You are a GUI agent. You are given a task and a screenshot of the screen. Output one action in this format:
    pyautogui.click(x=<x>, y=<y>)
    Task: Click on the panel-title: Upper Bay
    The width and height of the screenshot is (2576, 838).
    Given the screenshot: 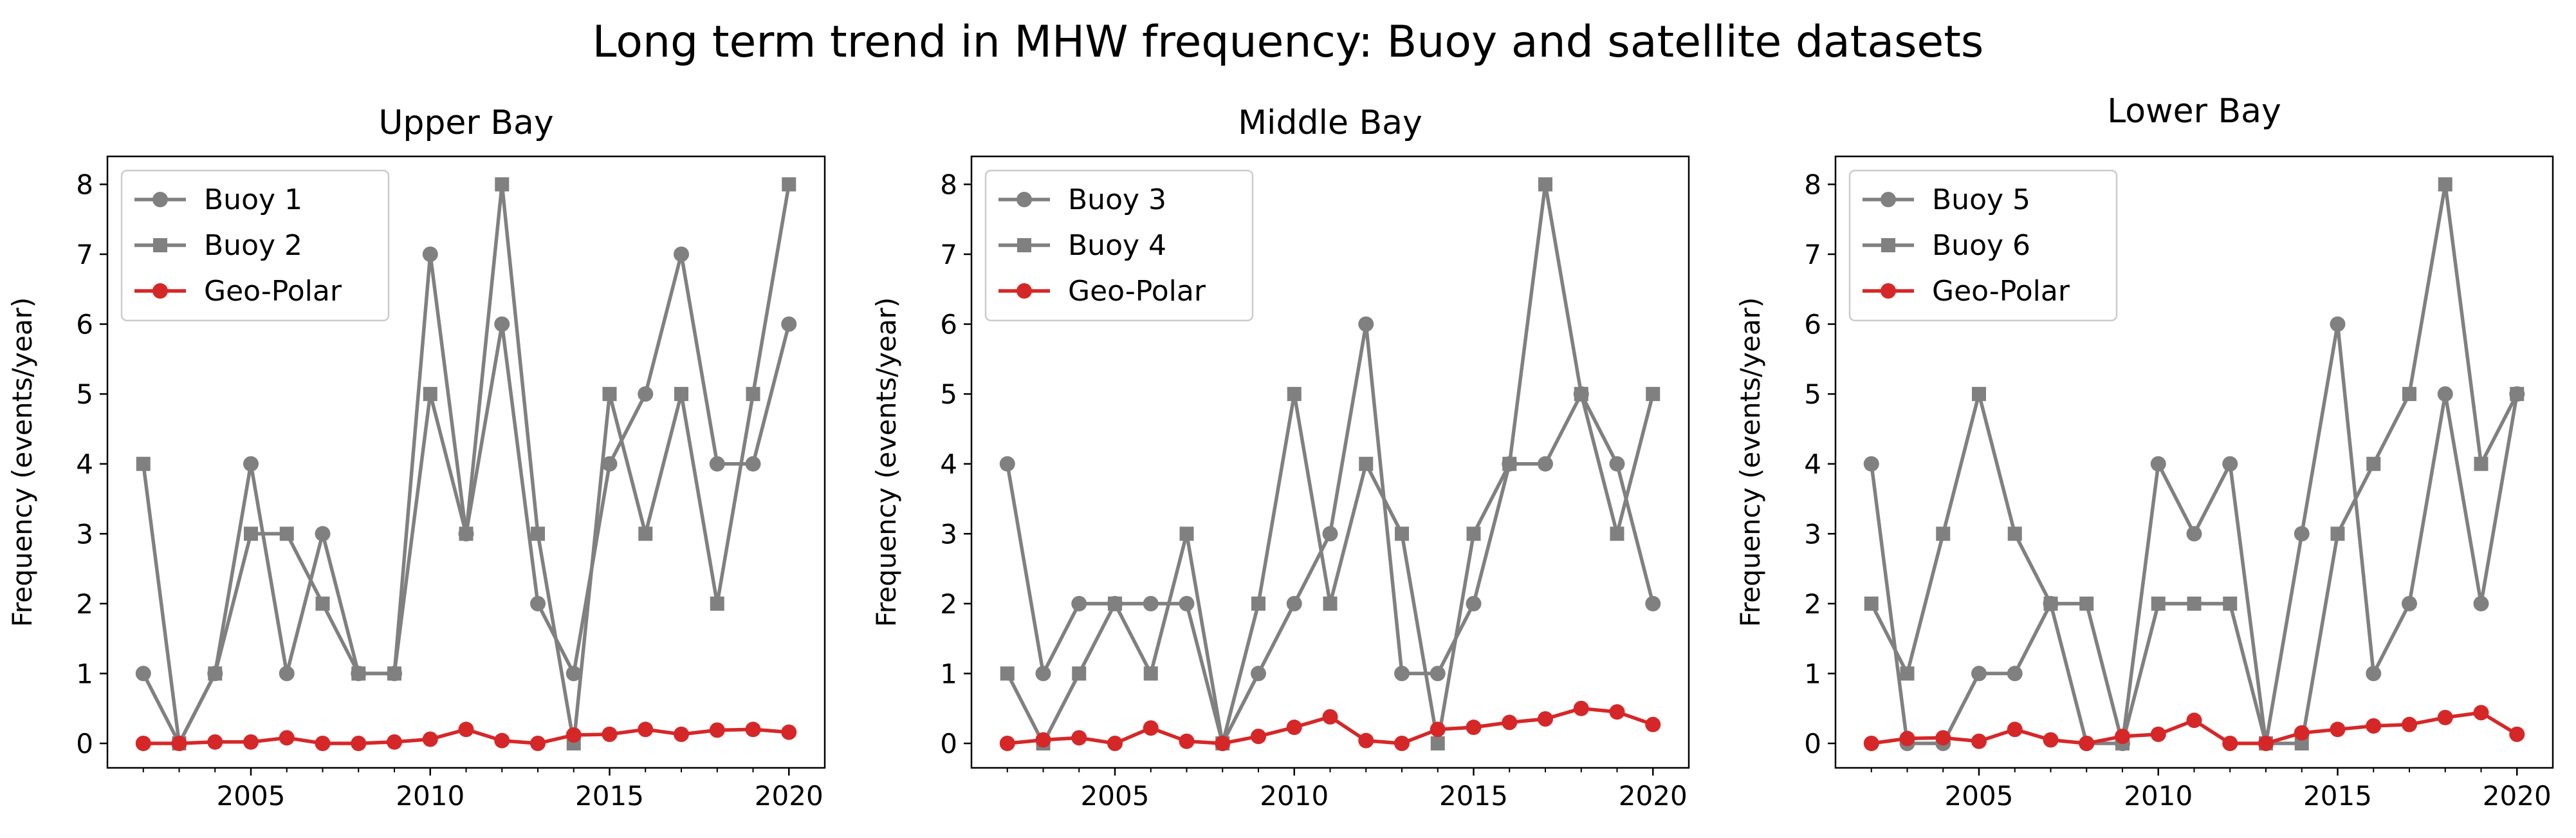 What is the action you would take?
    pyautogui.click(x=465, y=123)
    